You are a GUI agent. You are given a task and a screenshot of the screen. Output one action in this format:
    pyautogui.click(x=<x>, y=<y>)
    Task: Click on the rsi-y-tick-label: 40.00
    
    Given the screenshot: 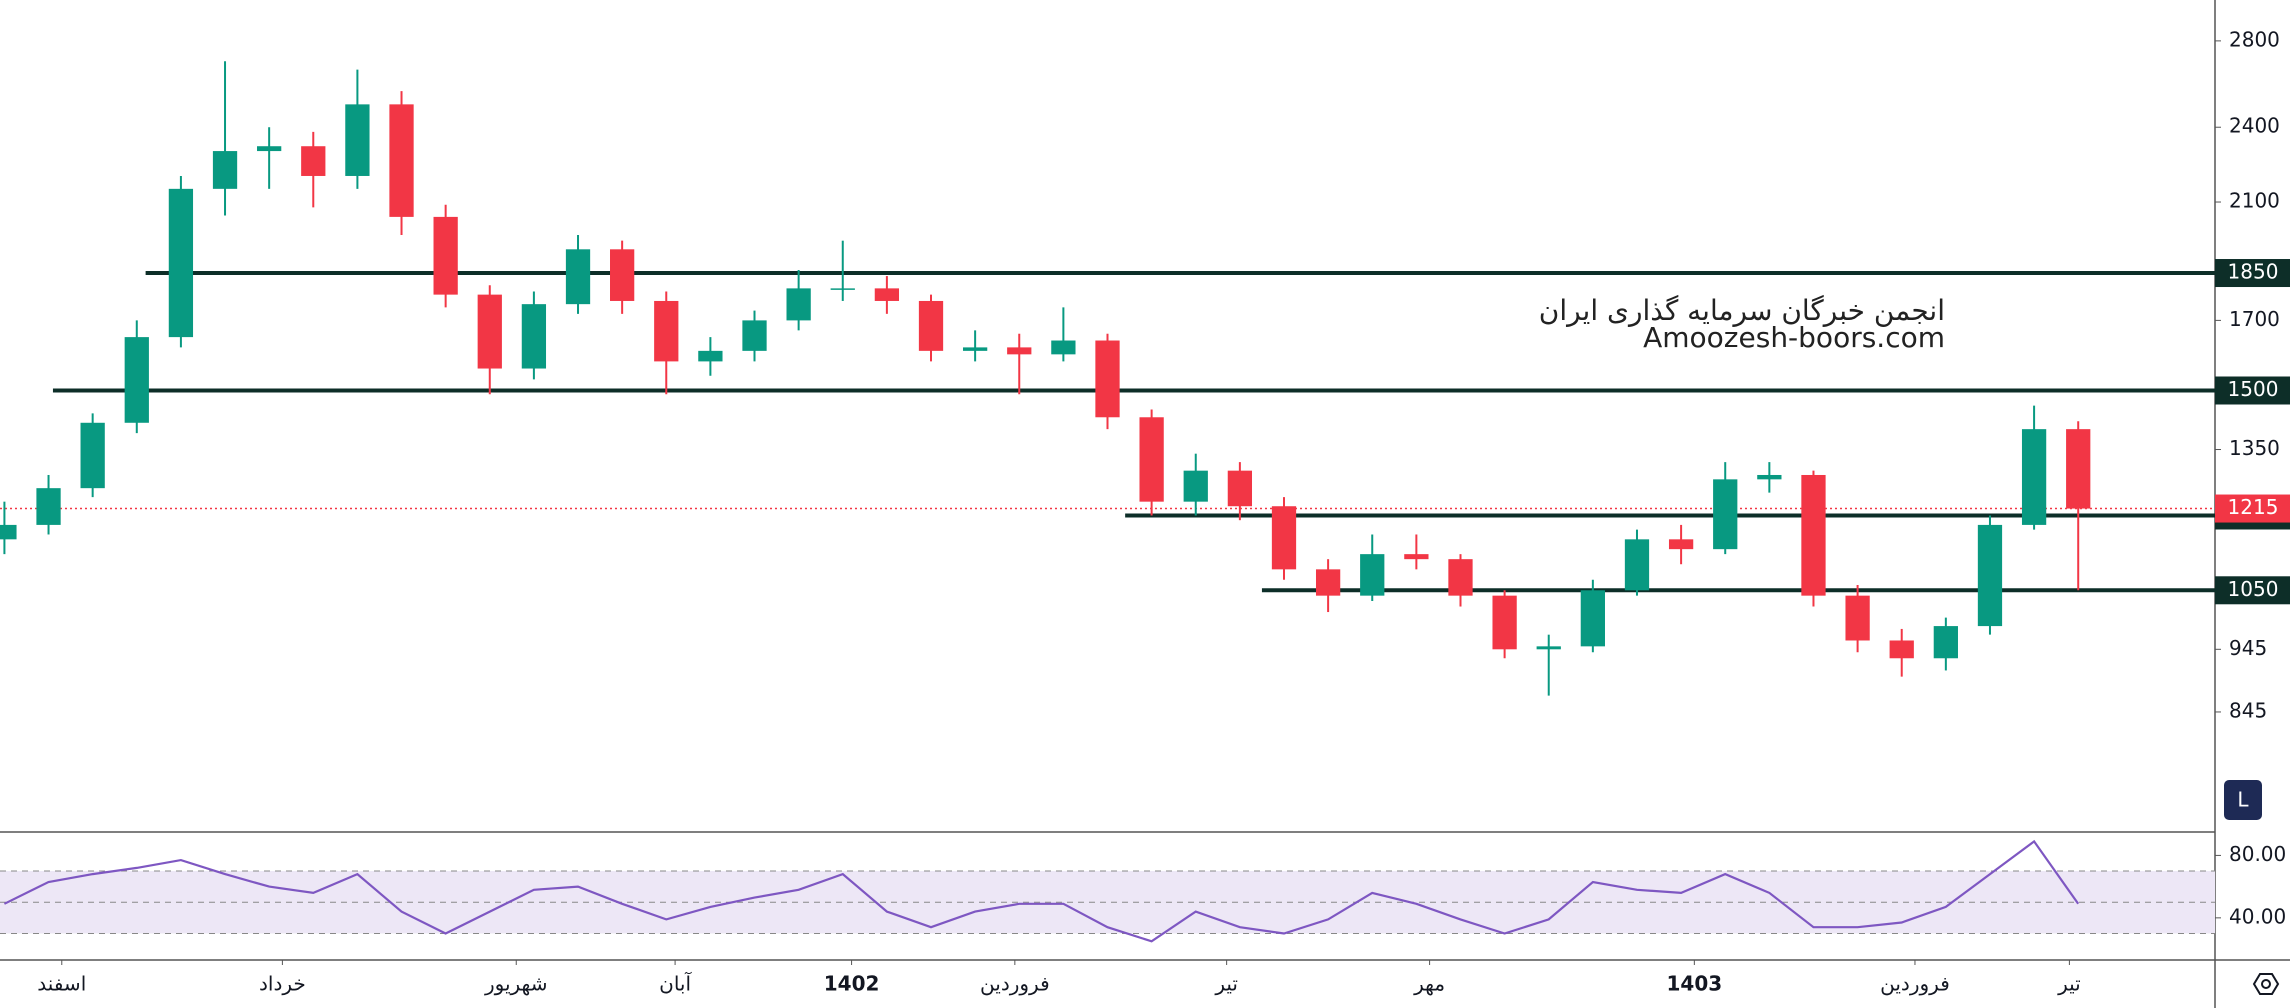 What is the action you would take?
    pyautogui.click(x=2257, y=916)
    